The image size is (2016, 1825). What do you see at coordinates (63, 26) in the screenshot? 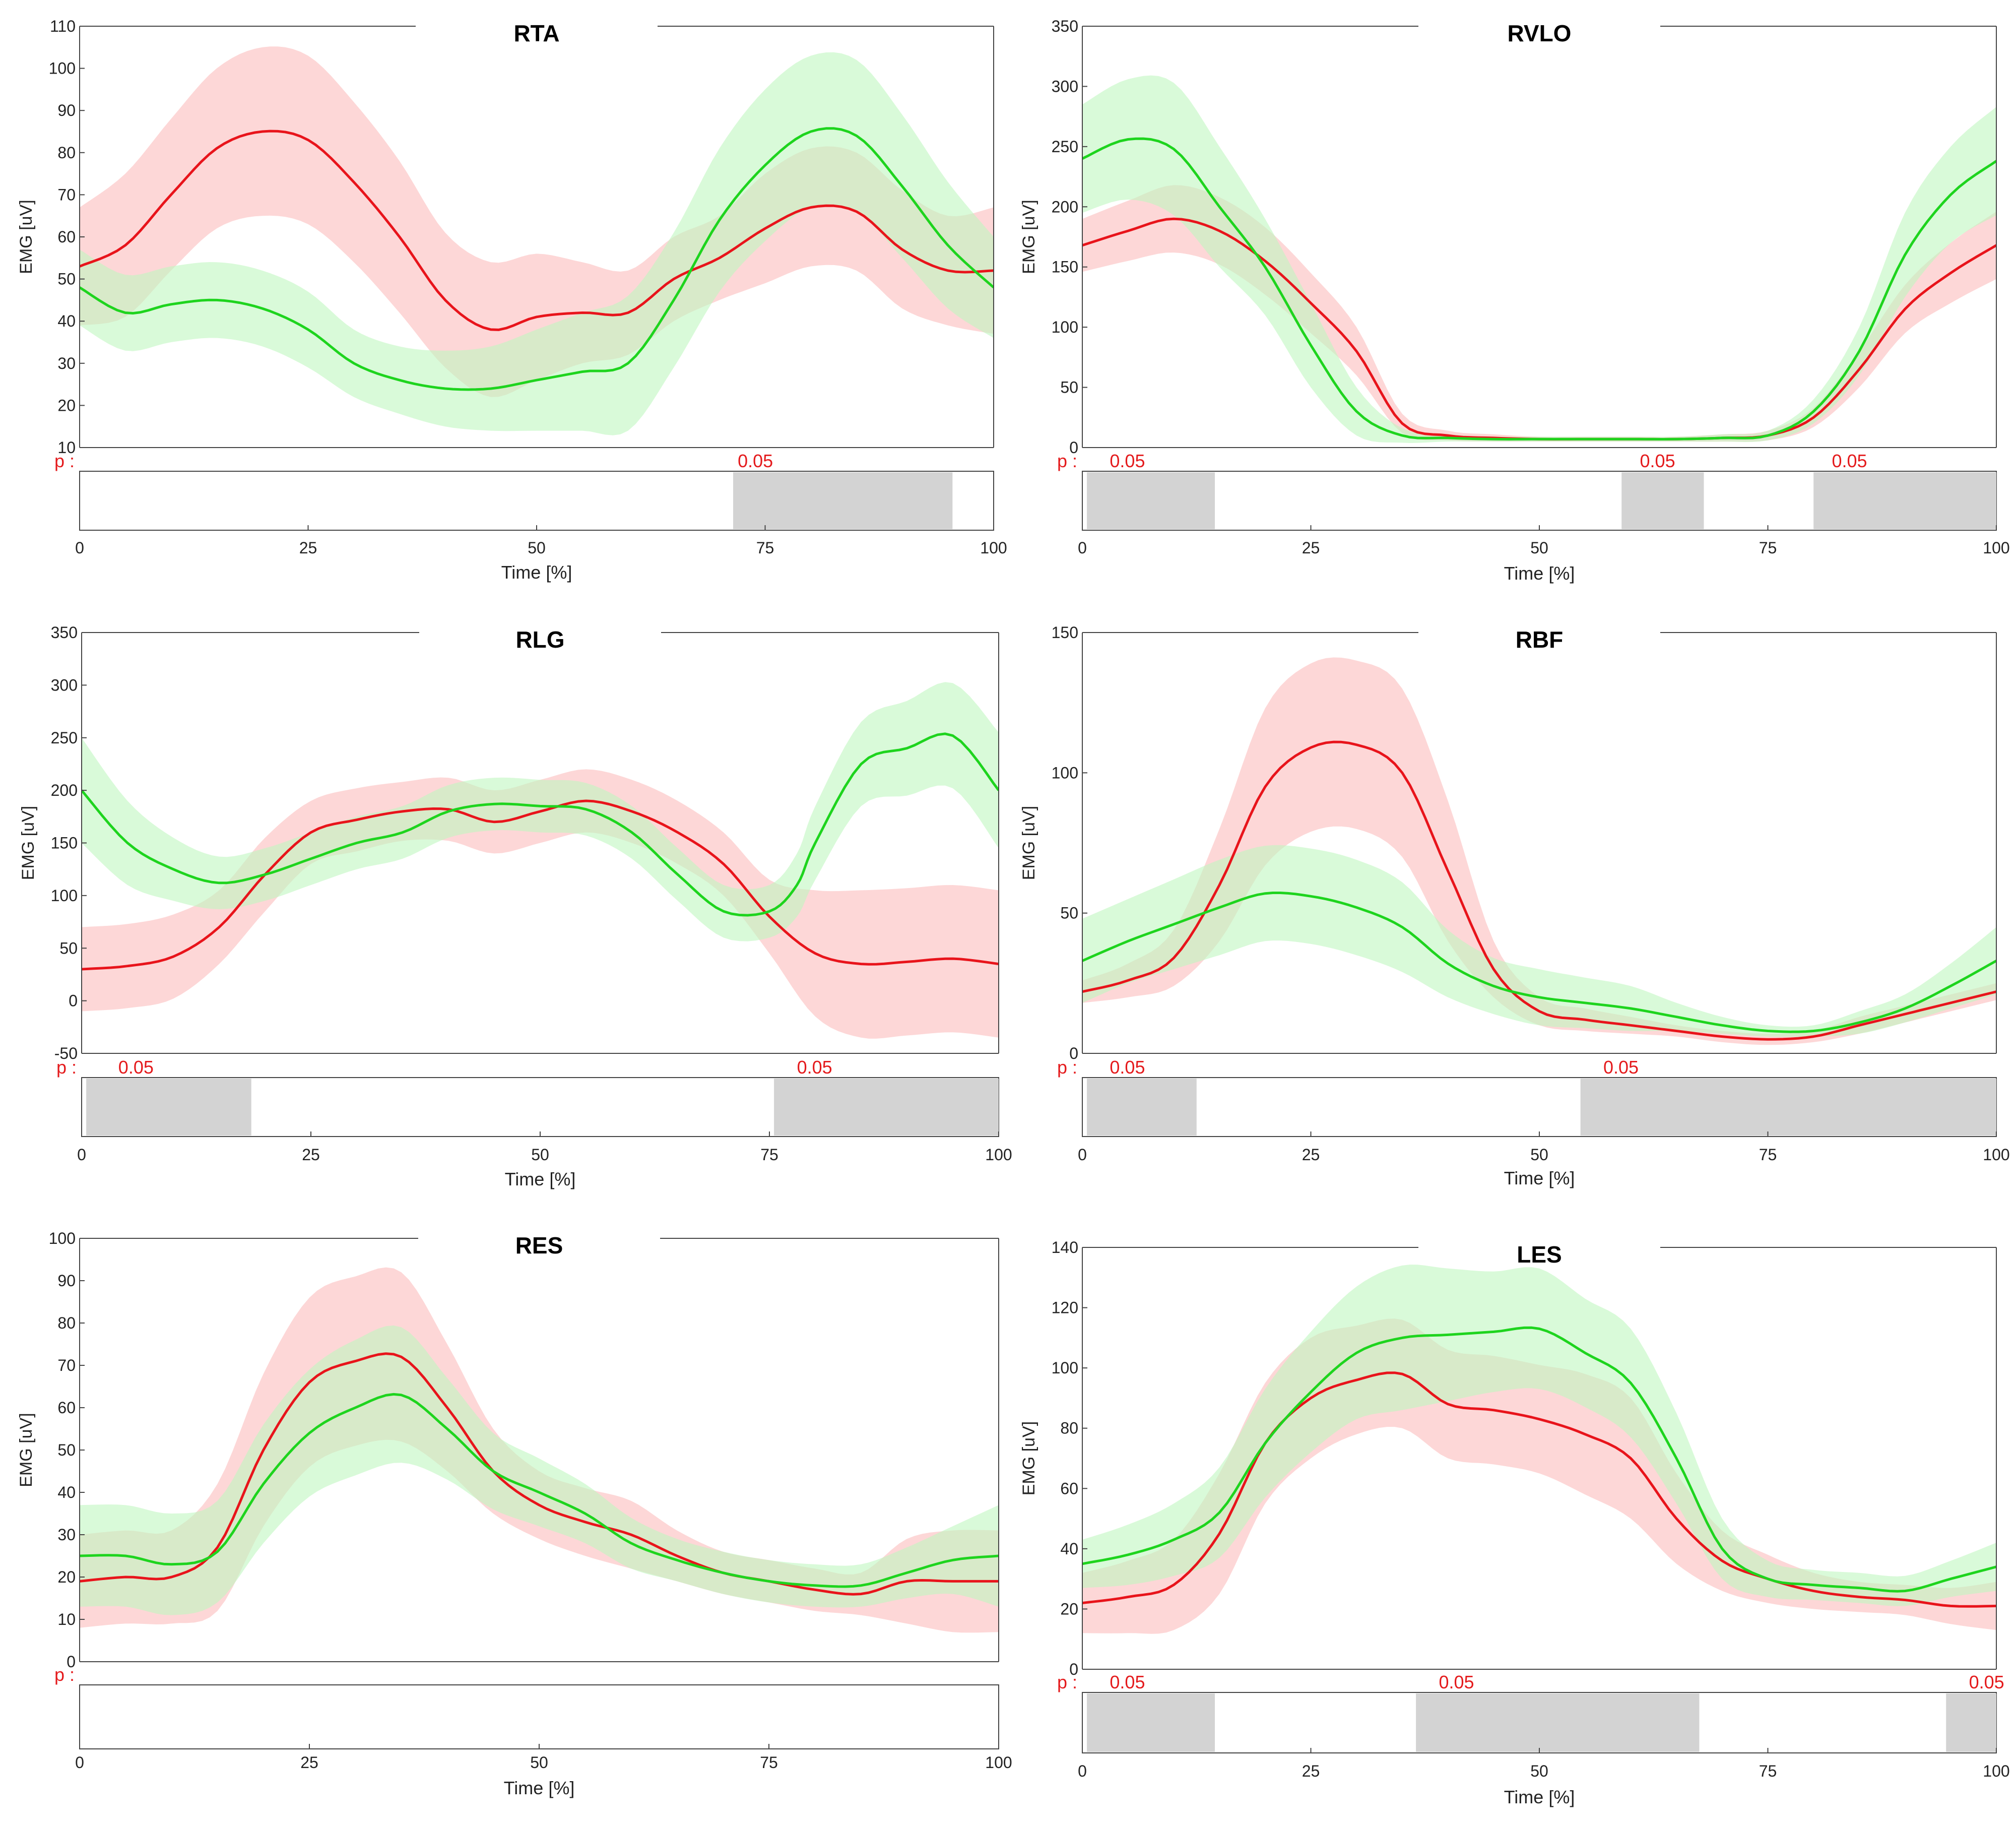
I see `y-tick-label: 110` at bounding box center [63, 26].